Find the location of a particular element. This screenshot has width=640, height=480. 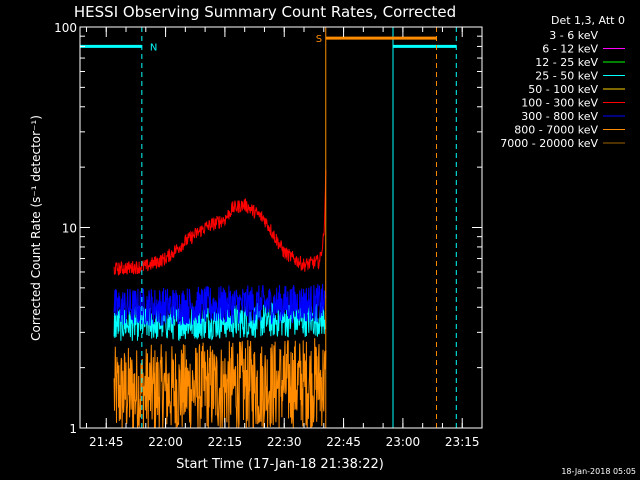

legend-header: Det 1,3, Att 0 is located at coordinates (588, 20).